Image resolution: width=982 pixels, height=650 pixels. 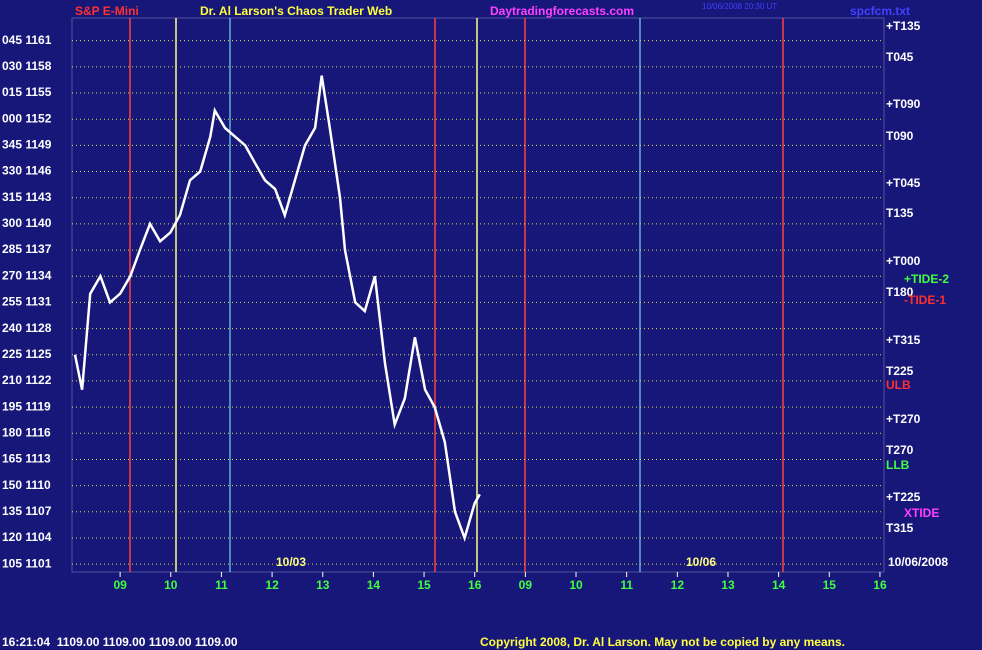 What do you see at coordinates (27, 171) in the screenshot?
I see `y-tick-label: 330 1146` at bounding box center [27, 171].